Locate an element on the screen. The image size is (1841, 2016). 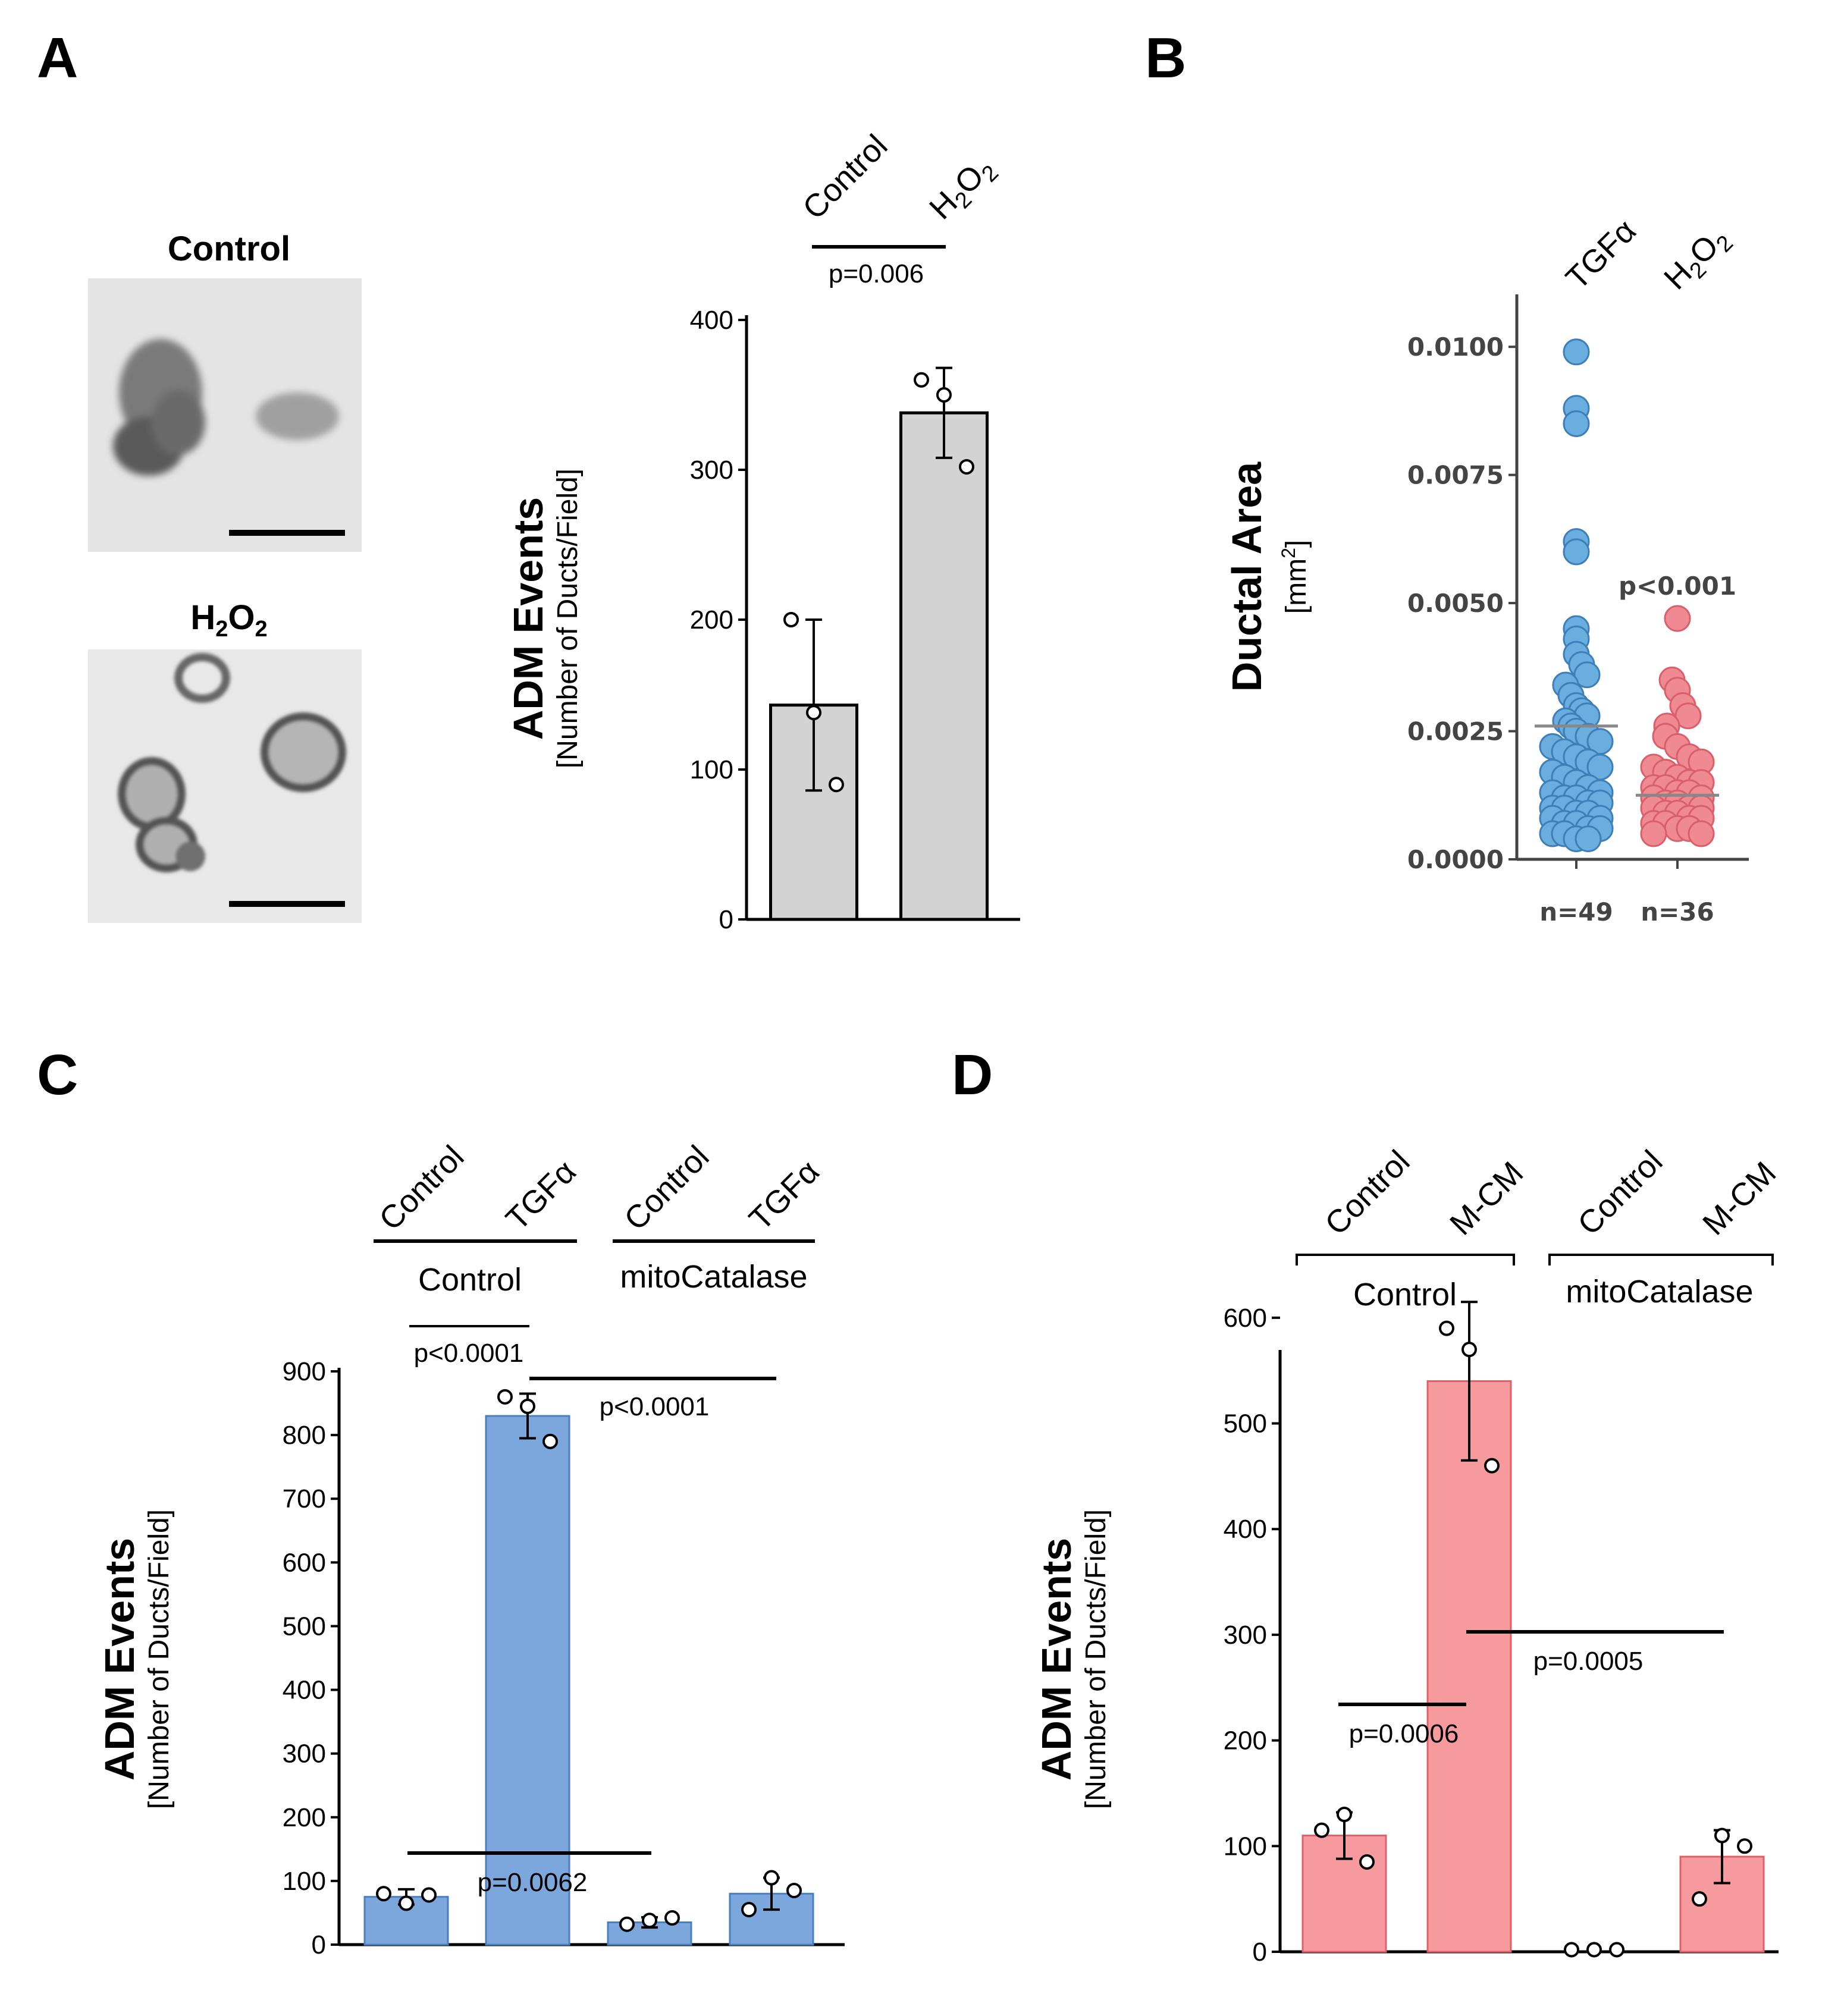
y-tick-label: 0.0100 is located at coordinates (1455, 347).